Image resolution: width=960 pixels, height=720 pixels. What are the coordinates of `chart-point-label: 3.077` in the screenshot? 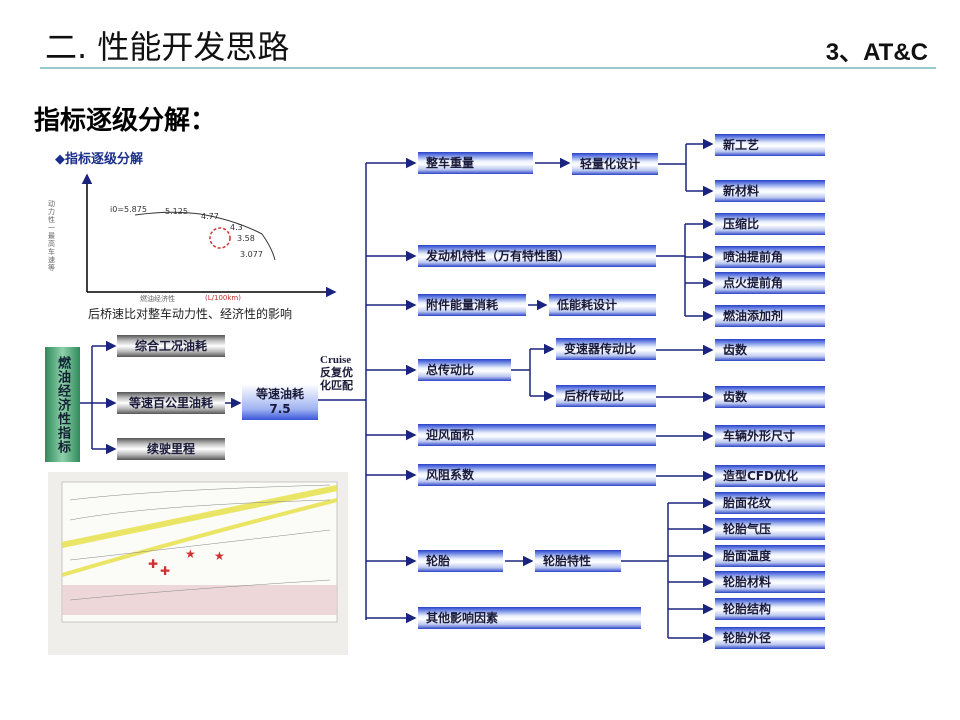 It's located at (251, 254).